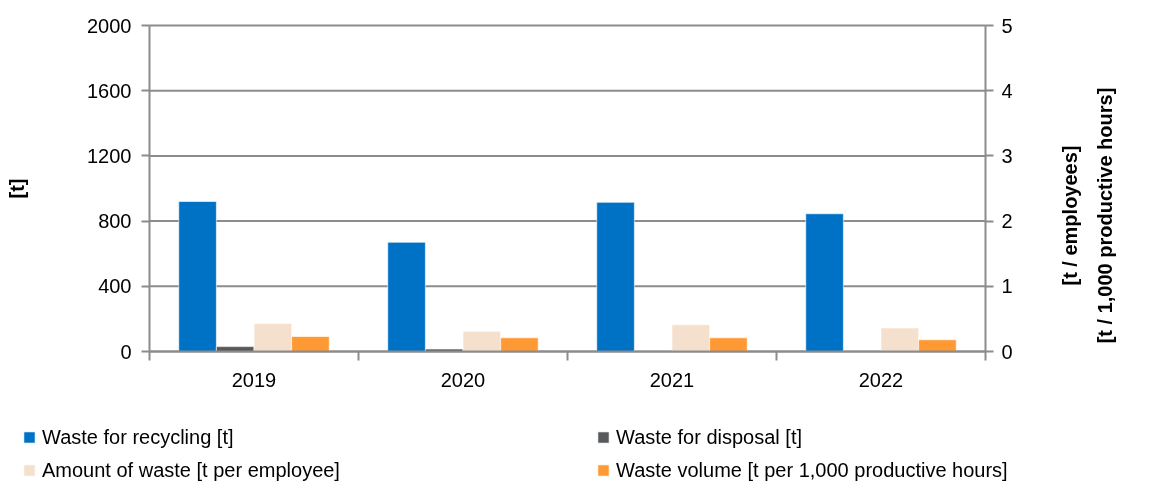  I want to click on legend-label: Waste volume [t per 1,000 productive hours], so click(812, 470).